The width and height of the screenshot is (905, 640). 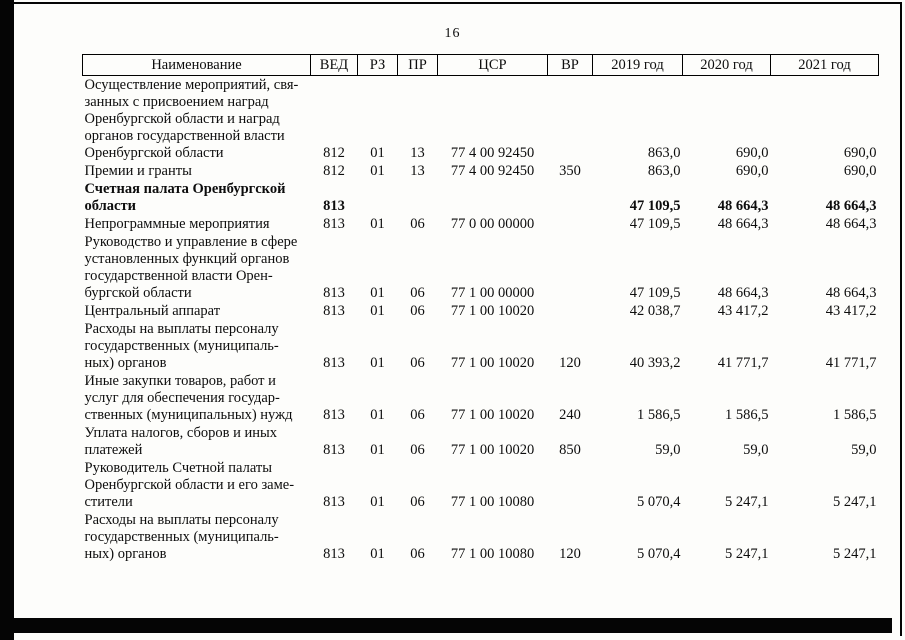 What do you see at coordinates (492, 554) in the screenshot?
I see `cell-csr: 77 1 00 10080` at bounding box center [492, 554].